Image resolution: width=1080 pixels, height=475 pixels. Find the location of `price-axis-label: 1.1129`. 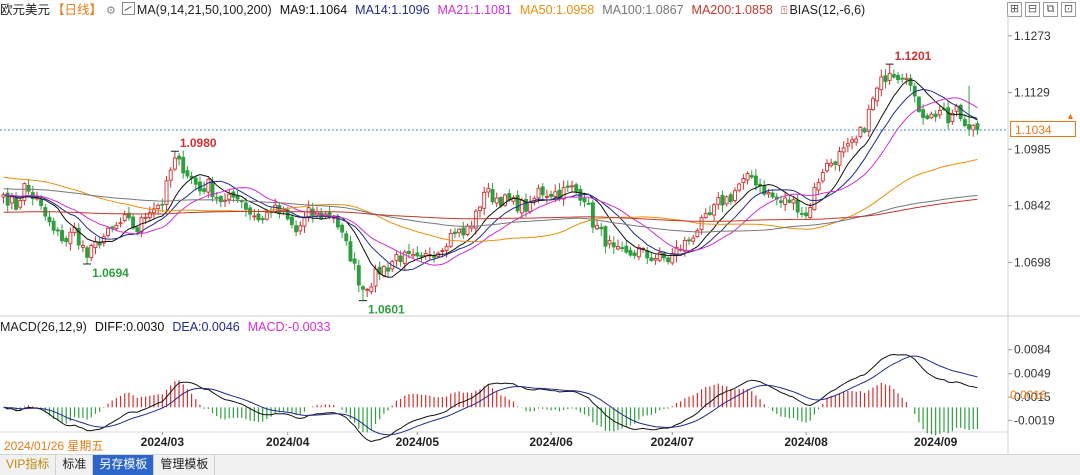

price-axis-label: 1.1129 is located at coordinates (1032, 93).